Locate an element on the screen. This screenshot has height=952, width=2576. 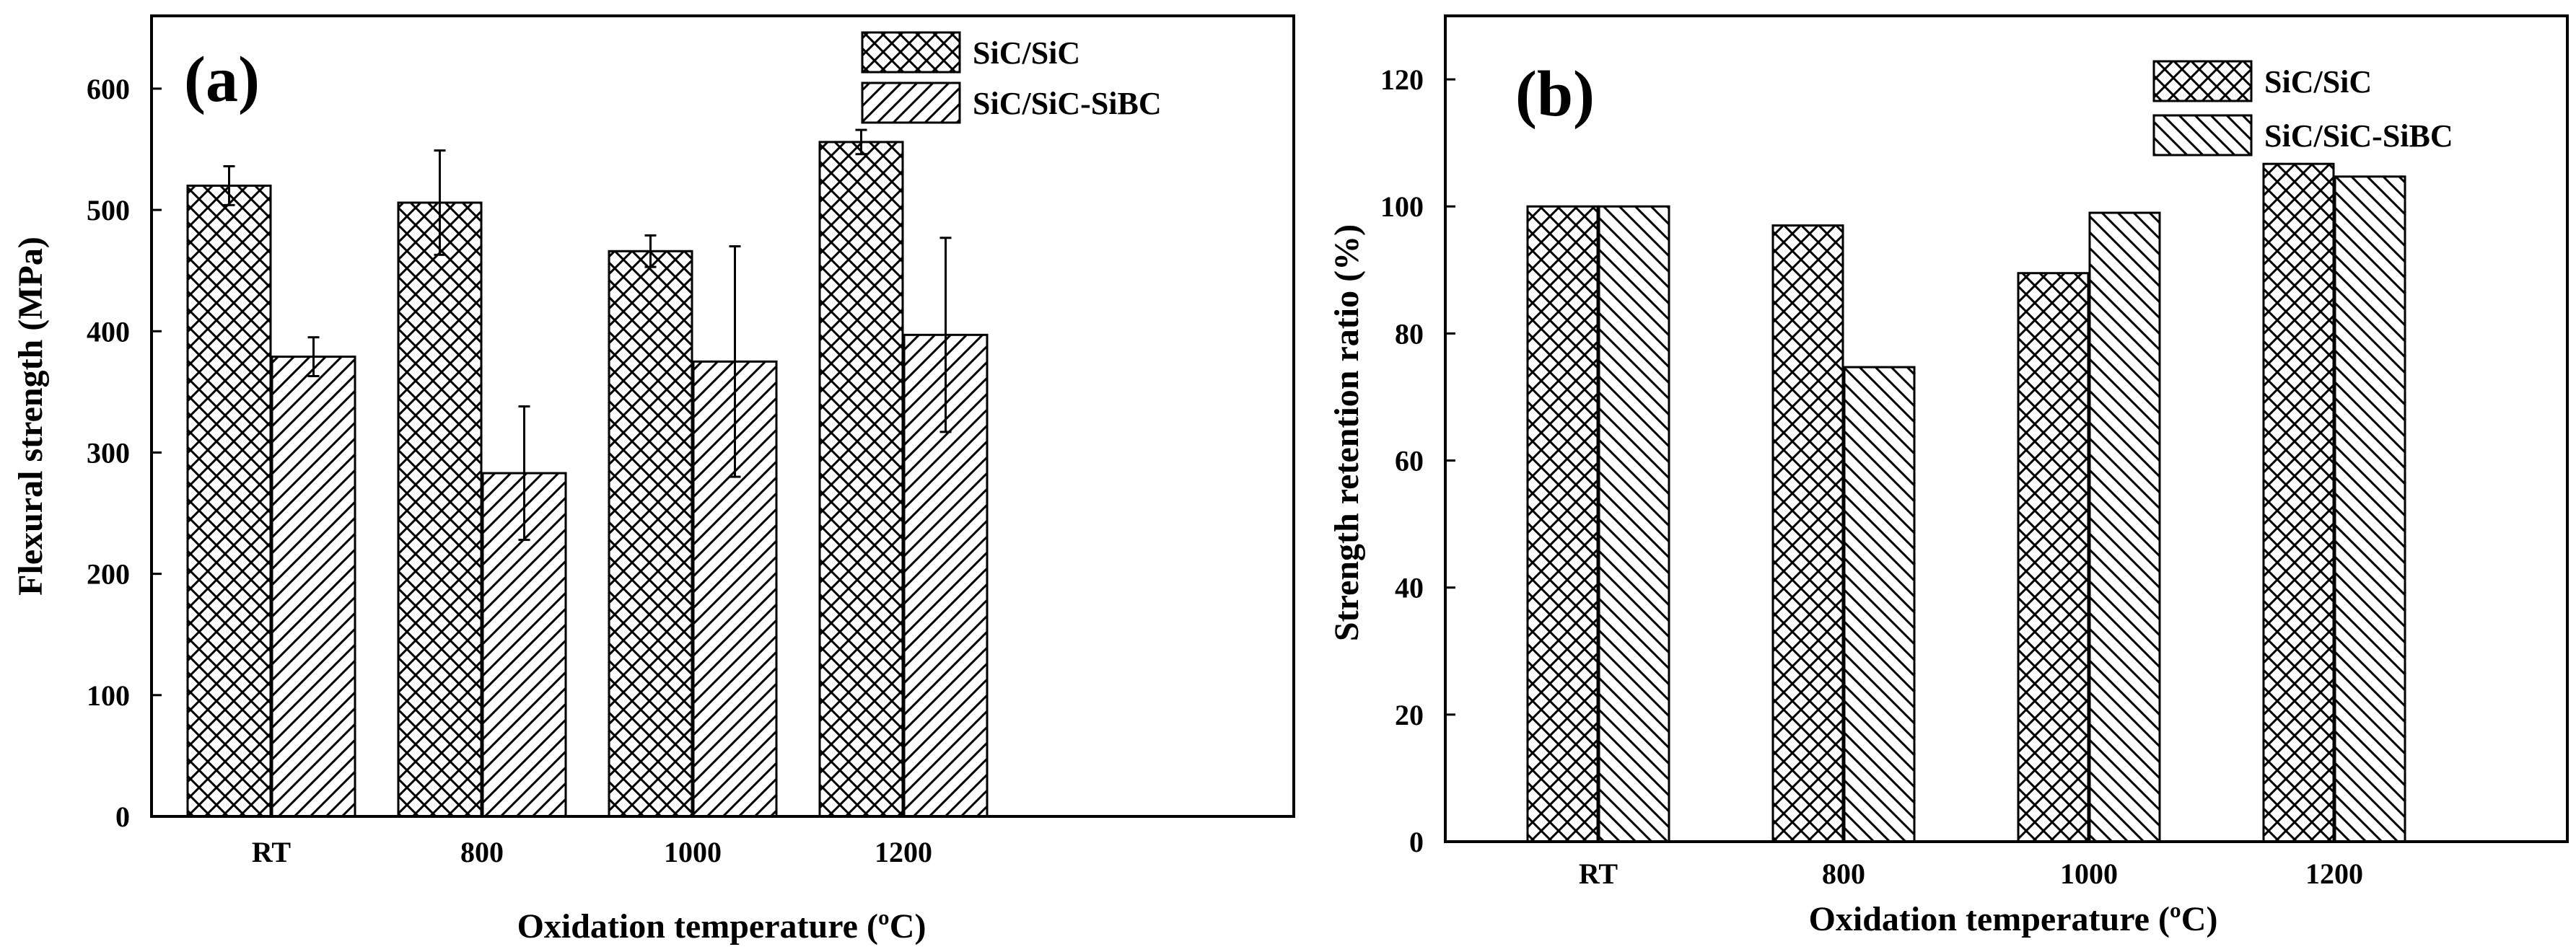
bar-b-s1-RT is located at coordinates (1634, 524).